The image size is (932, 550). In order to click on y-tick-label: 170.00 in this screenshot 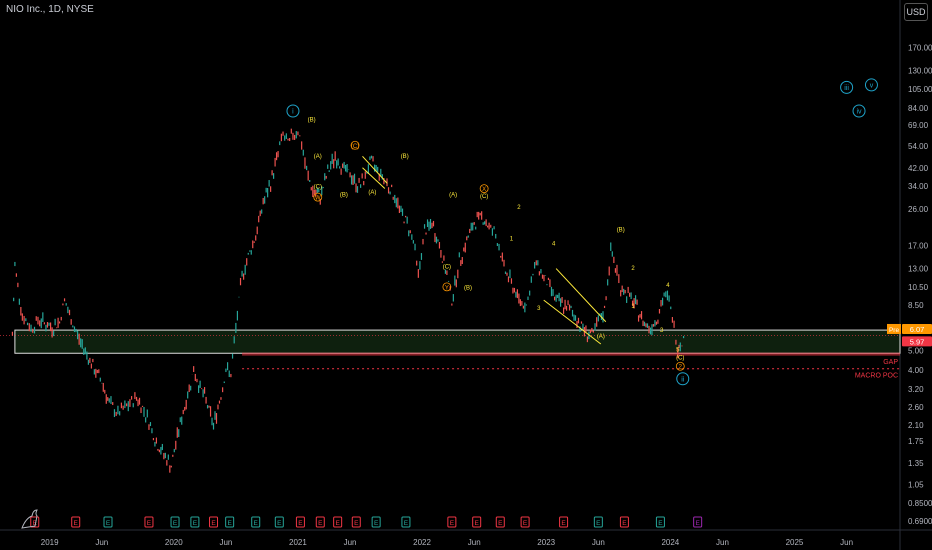, I will do `click(920, 48)`.